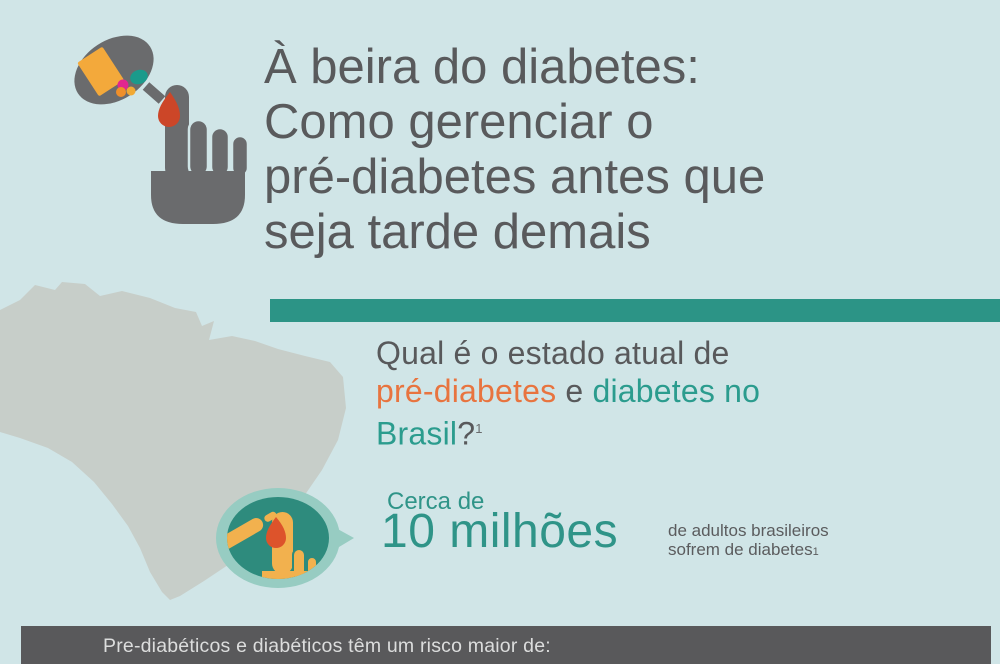  Describe the element at coordinates (500, 531) in the screenshot. I see `stat-value: 10 milhões` at that location.